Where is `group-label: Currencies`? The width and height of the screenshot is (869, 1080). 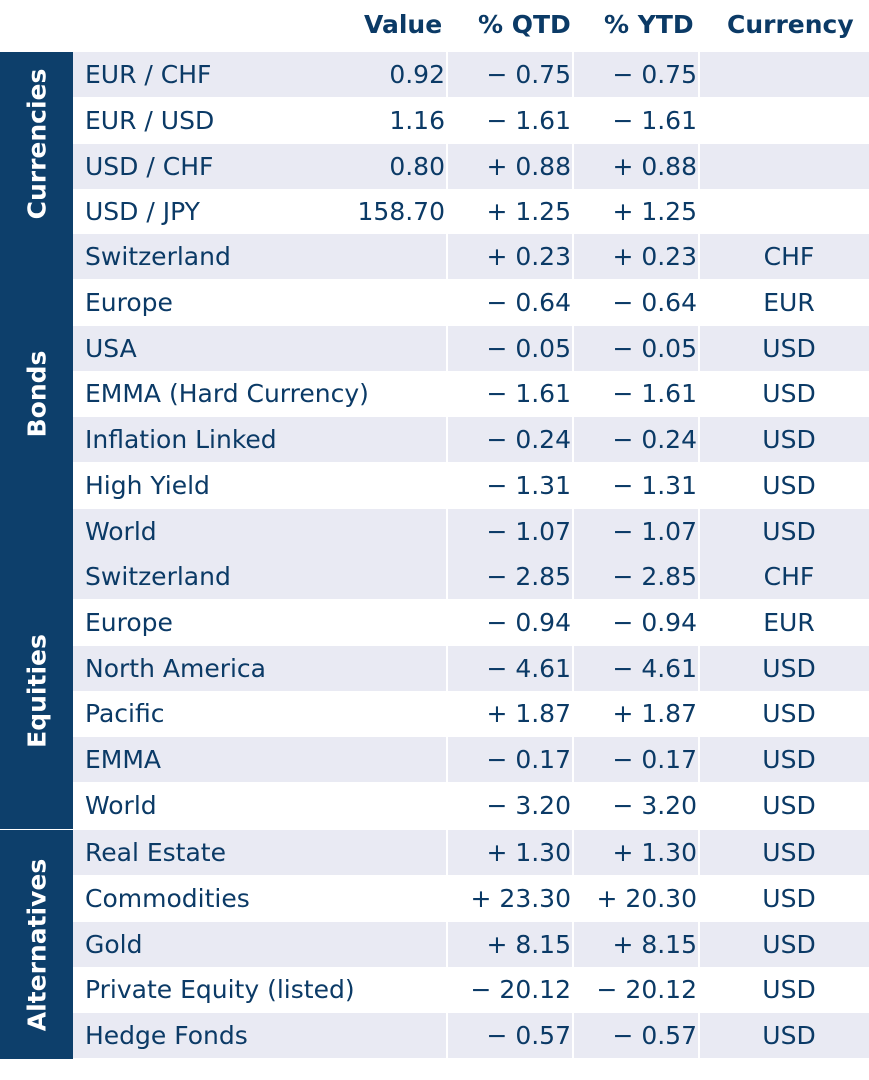 group-label: Currencies is located at coordinates (36, 143).